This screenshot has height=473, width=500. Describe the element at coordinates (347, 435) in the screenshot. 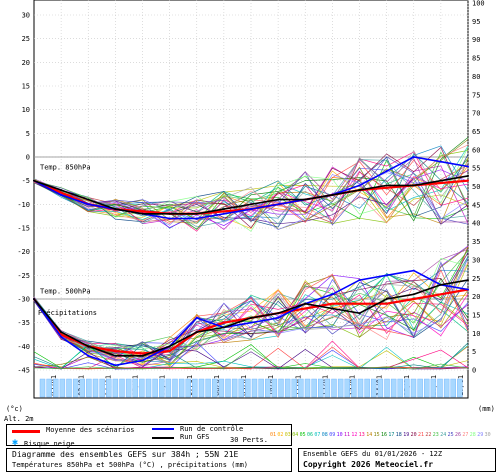

I see `pert-number: 11` at that location.